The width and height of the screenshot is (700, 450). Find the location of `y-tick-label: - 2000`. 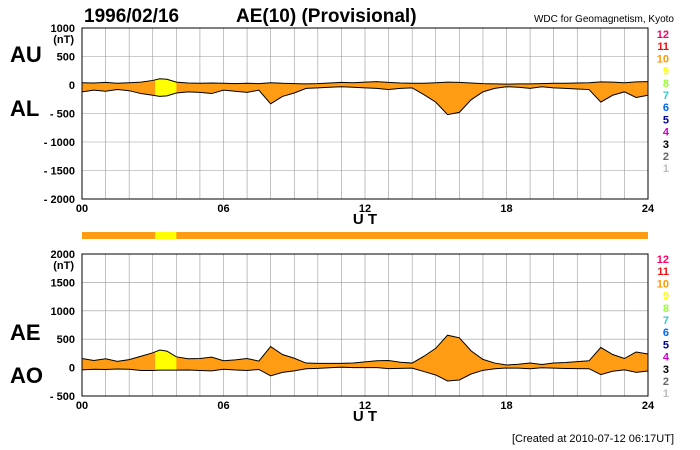

y-tick-label: - 2000 is located at coordinates (59, 200).